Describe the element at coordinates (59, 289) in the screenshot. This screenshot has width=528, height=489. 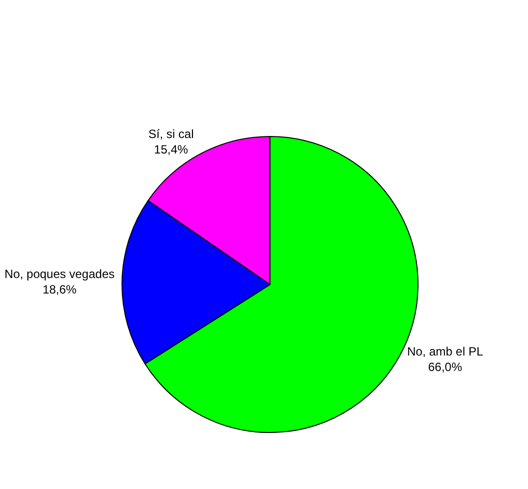
I see `data-label: 18,6%` at that location.